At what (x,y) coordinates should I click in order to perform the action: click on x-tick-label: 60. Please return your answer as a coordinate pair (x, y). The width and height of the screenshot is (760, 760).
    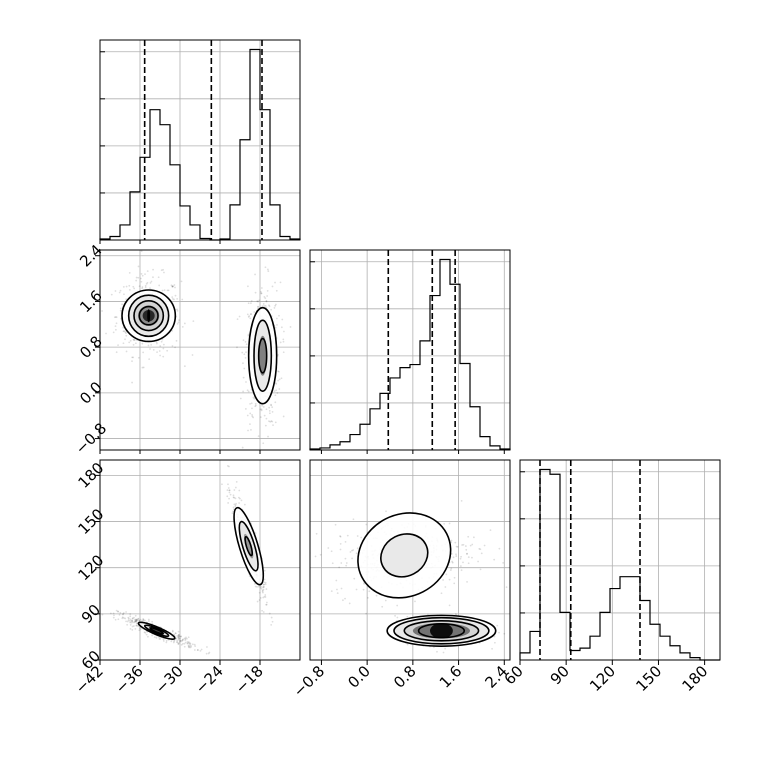
    Looking at the image, I should click on (514, 675).